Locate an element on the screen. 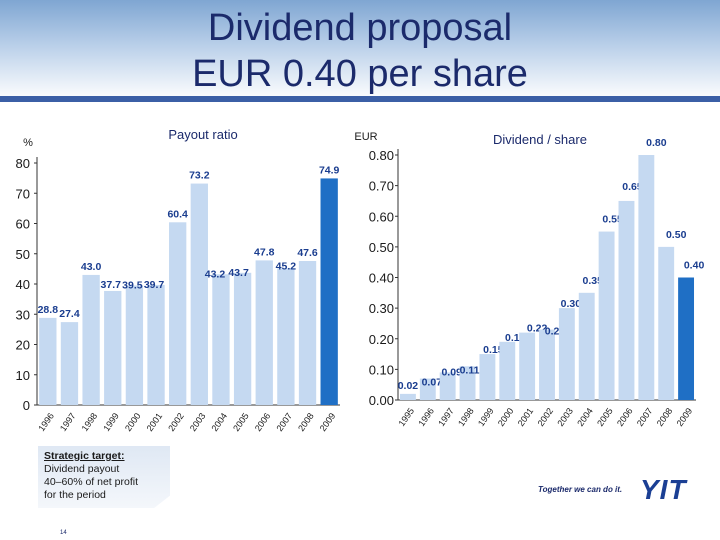 Image resolution: width=720 pixels, height=540 pixels. slide-title-line2: EUR 0.40 per share is located at coordinates (360, 74).